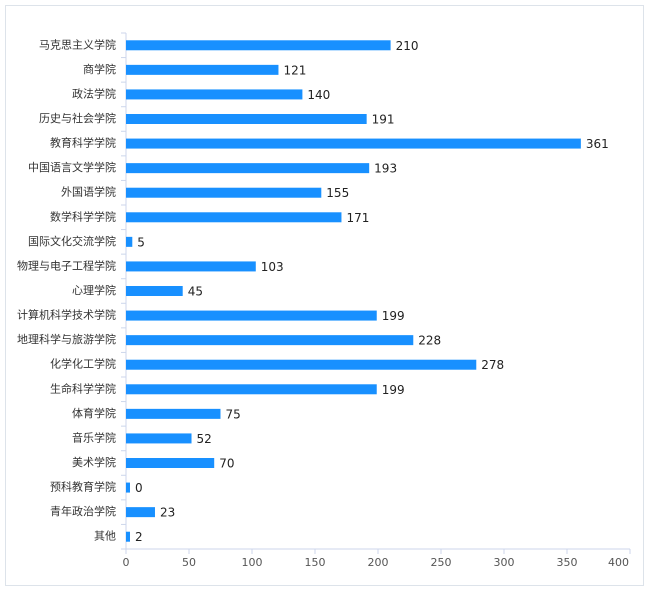  Describe the element at coordinates (492, 365) in the screenshot. I see `value-label: 278` at that location.